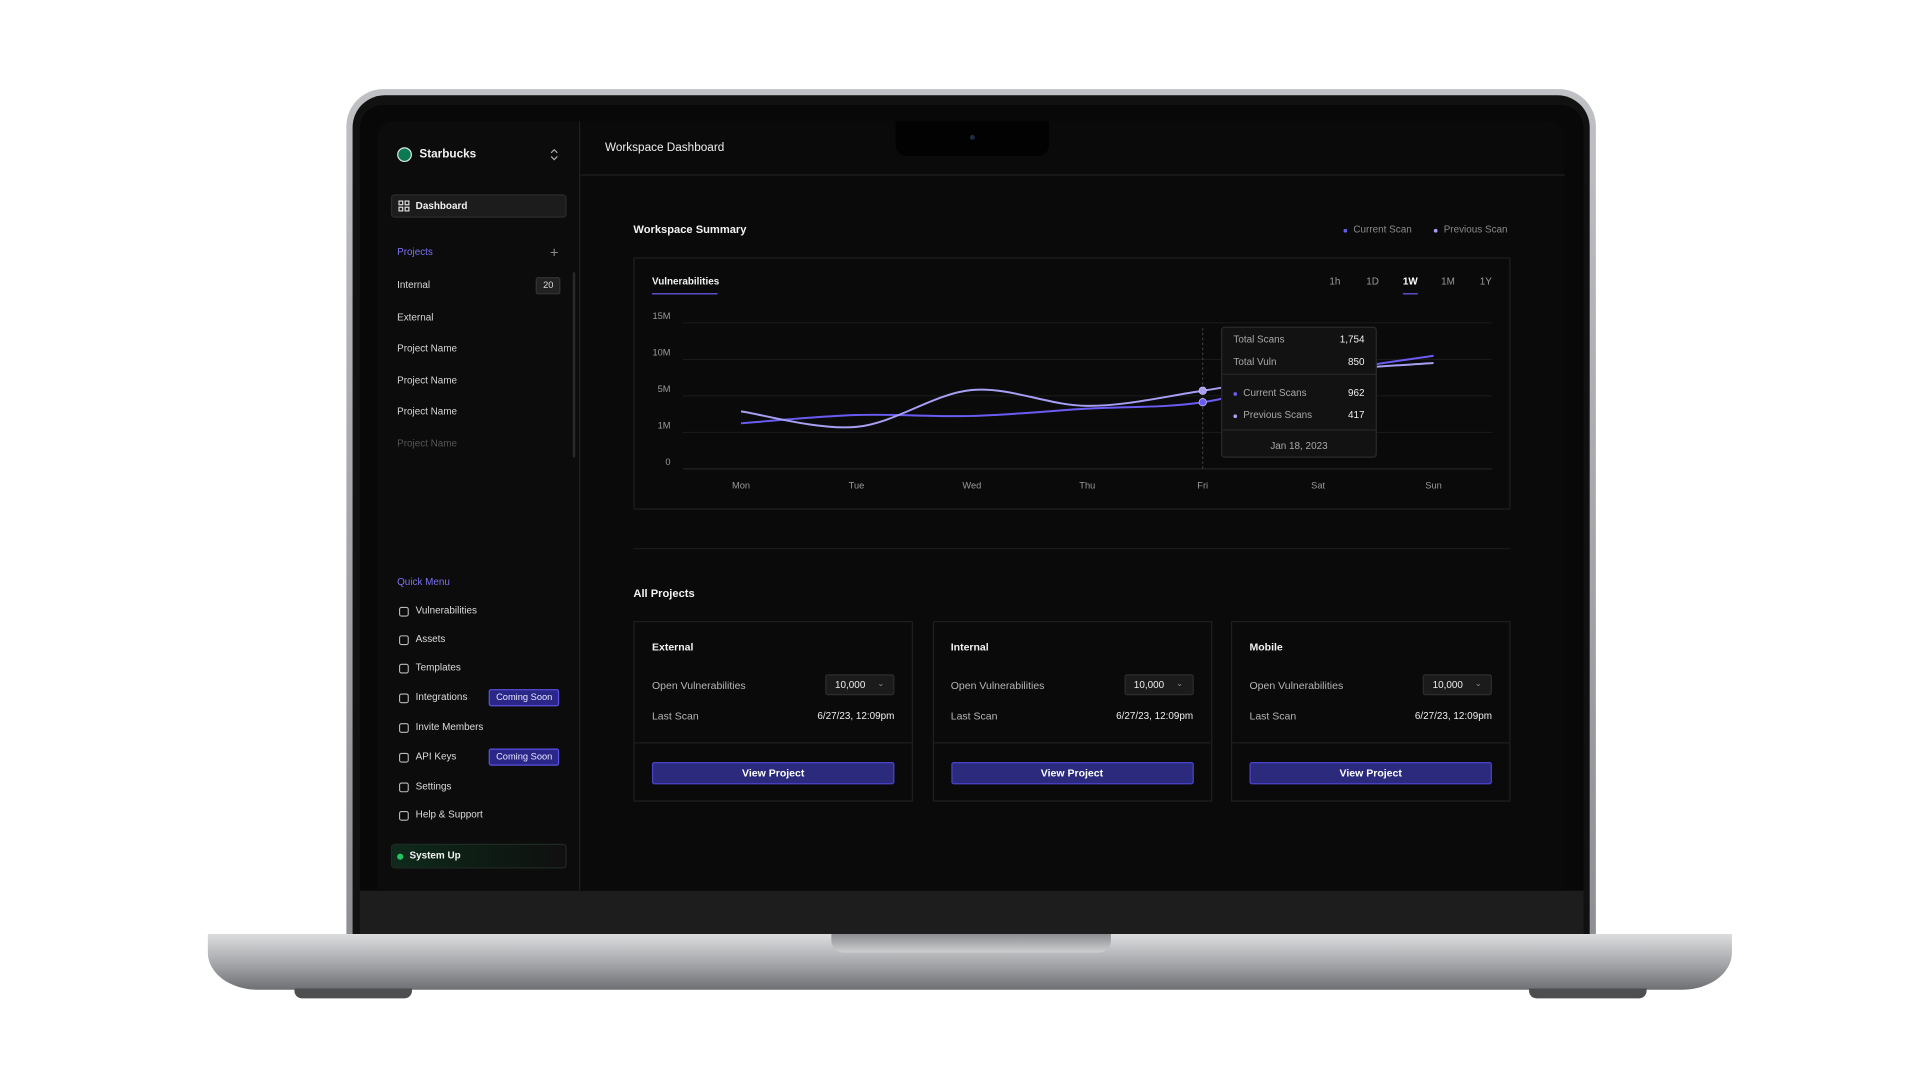 The width and height of the screenshot is (1920, 1080). I want to click on range-button: 1h, so click(1335, 281).